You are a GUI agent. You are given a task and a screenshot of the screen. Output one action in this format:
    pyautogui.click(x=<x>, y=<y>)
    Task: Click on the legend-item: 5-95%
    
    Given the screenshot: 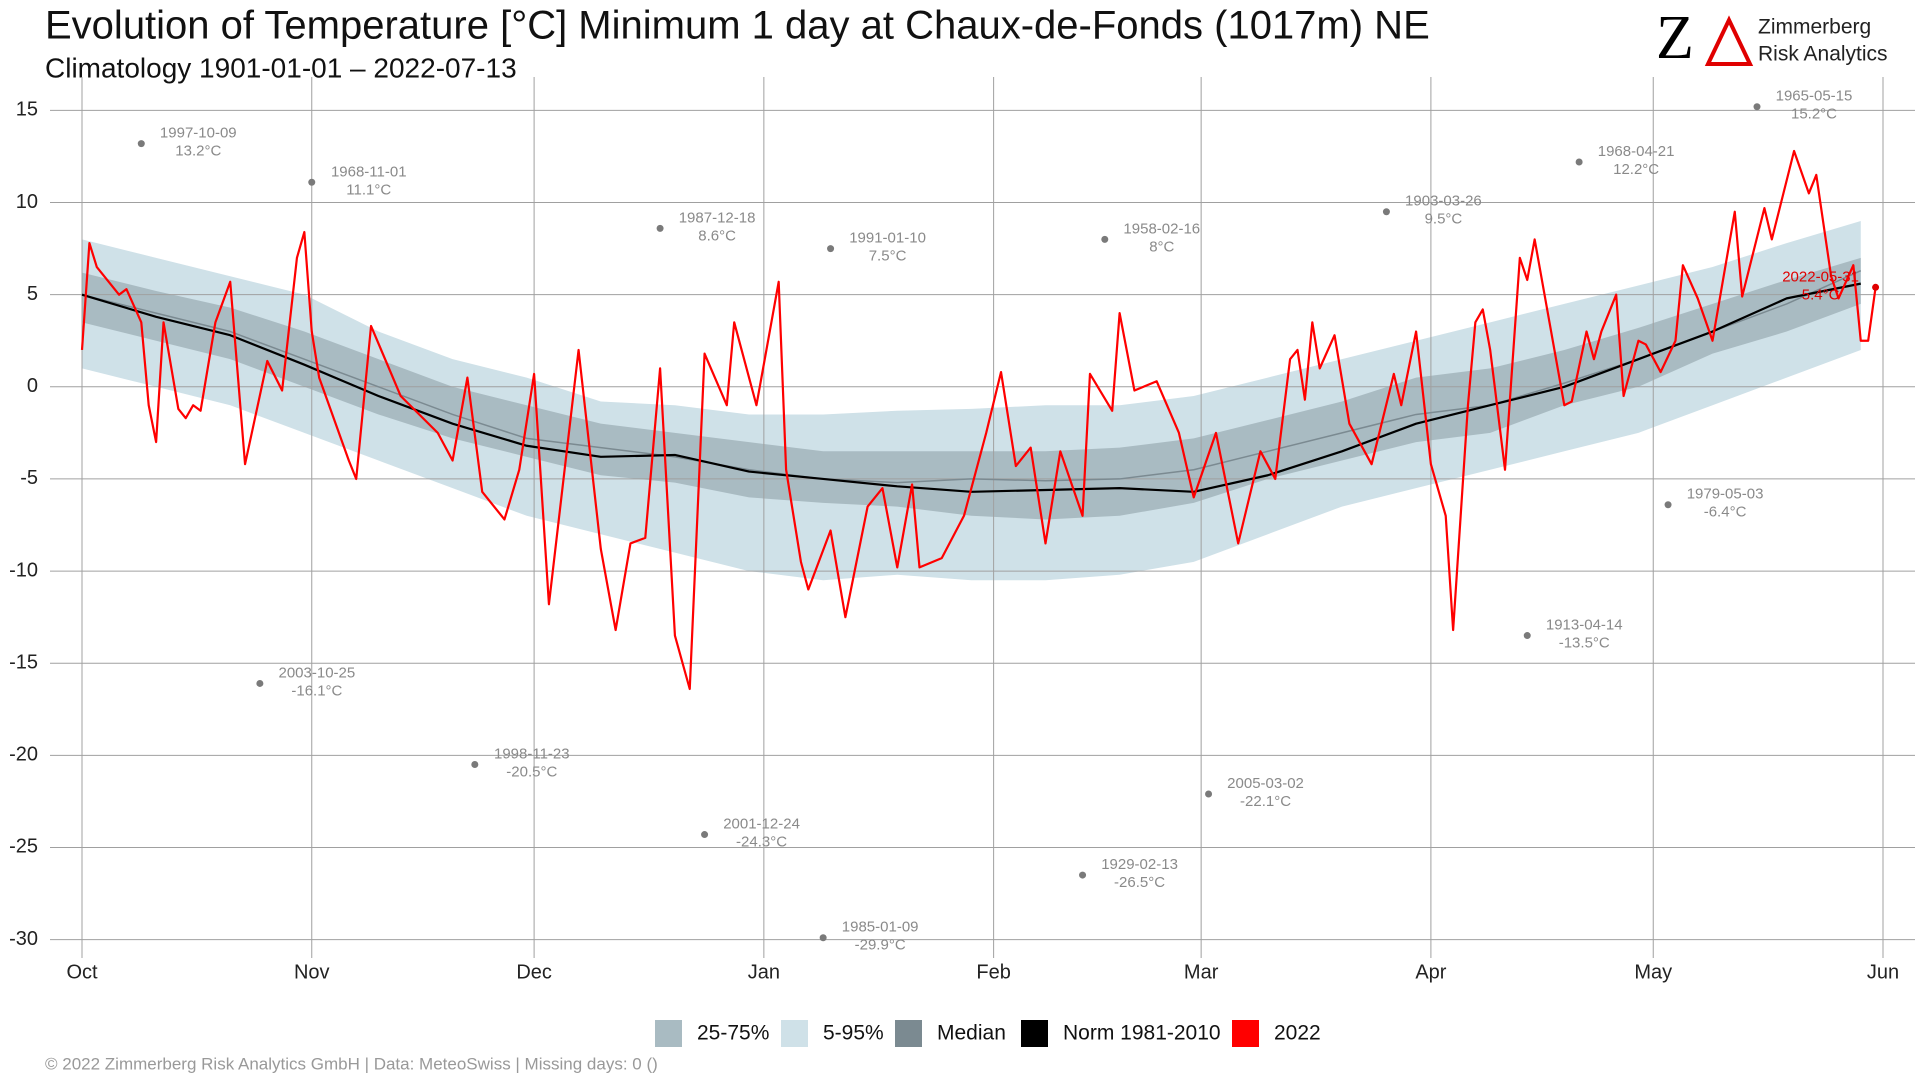 What is the action you would take?
    pyautogui.click(x=832, y=1033)
    